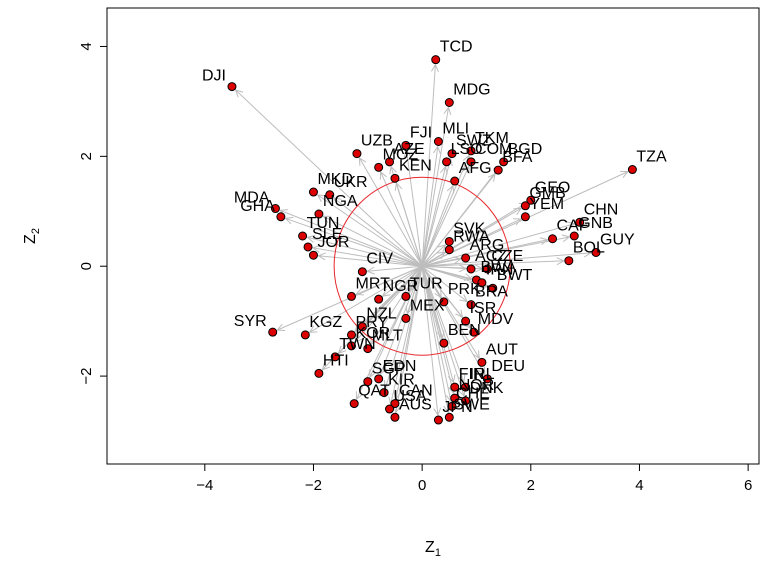  Describe the element at coordinates (358, 338) in the screenshot. I see `arrowhead-kor` at that location.